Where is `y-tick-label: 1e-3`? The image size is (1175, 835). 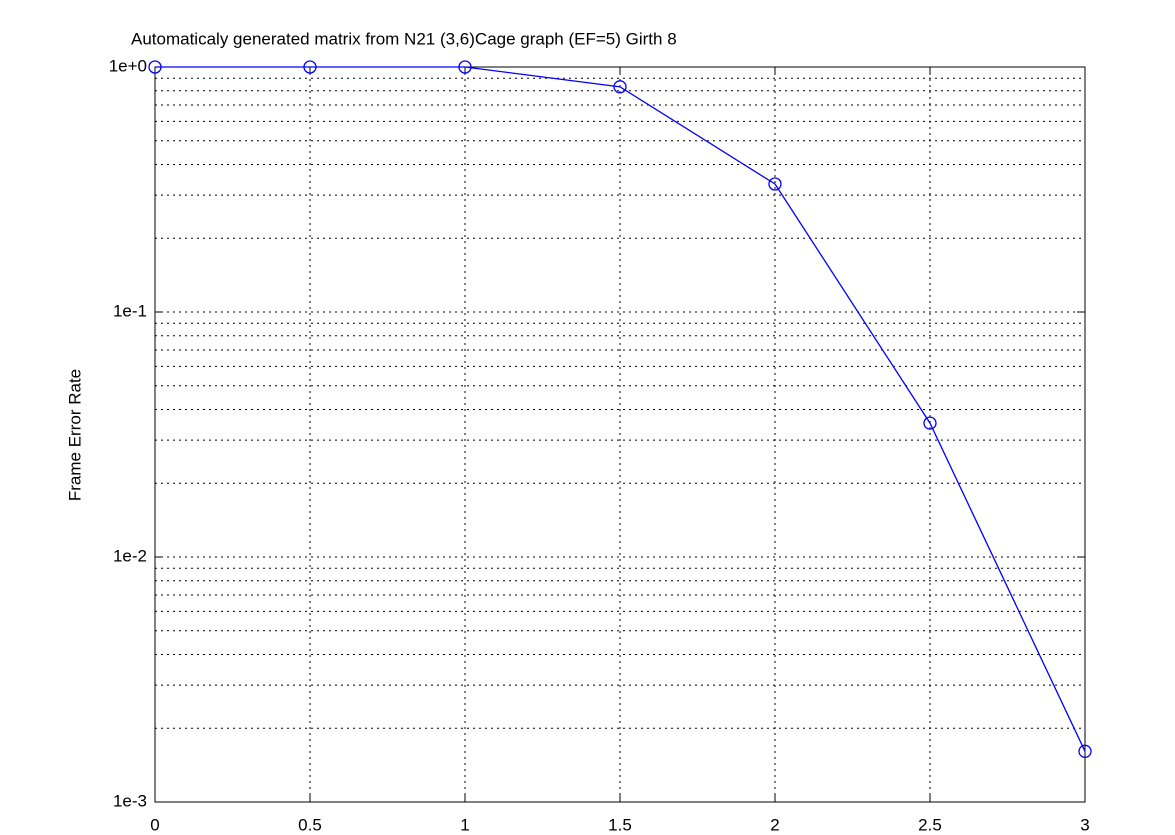 y-tick-label: 1e-3 is located at coordinates (130, 800).